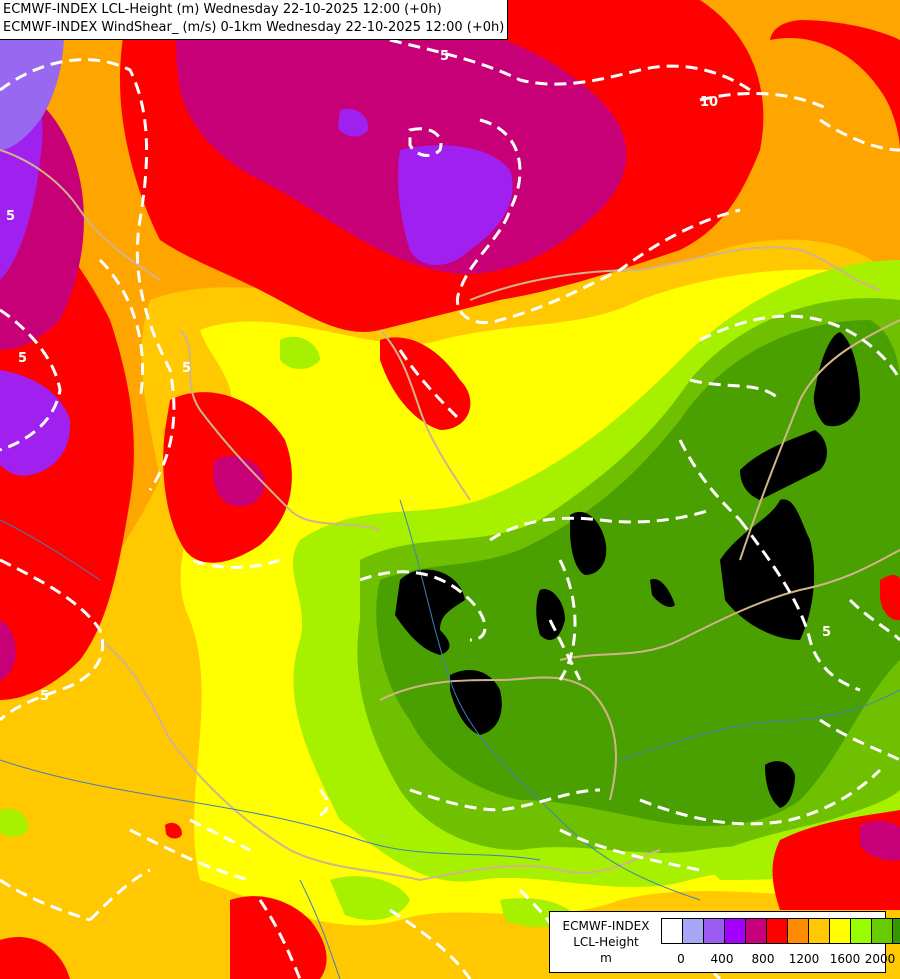 Image resolution: width=900 pixels, height=979 pixels. What do you see at coordinates (722, 959) in the screenshot?
I see `legend-tick: 400` at bounding box center [722, 959].